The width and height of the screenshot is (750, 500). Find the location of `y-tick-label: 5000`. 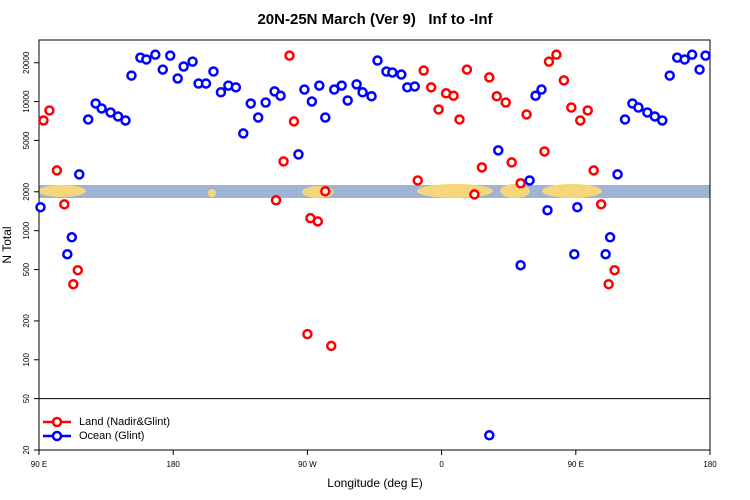

y-tick-label: 5000 is located at coordinates (26, 140).